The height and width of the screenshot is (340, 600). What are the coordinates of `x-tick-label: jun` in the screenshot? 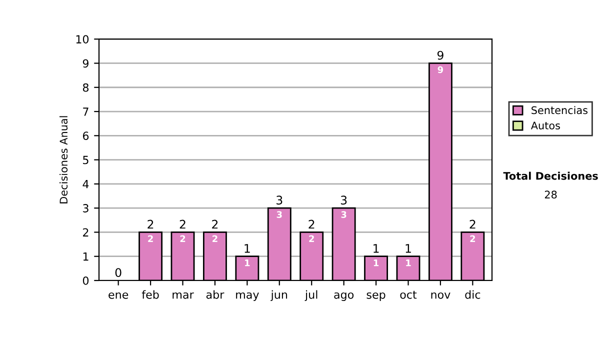 It's located at (279, 295).